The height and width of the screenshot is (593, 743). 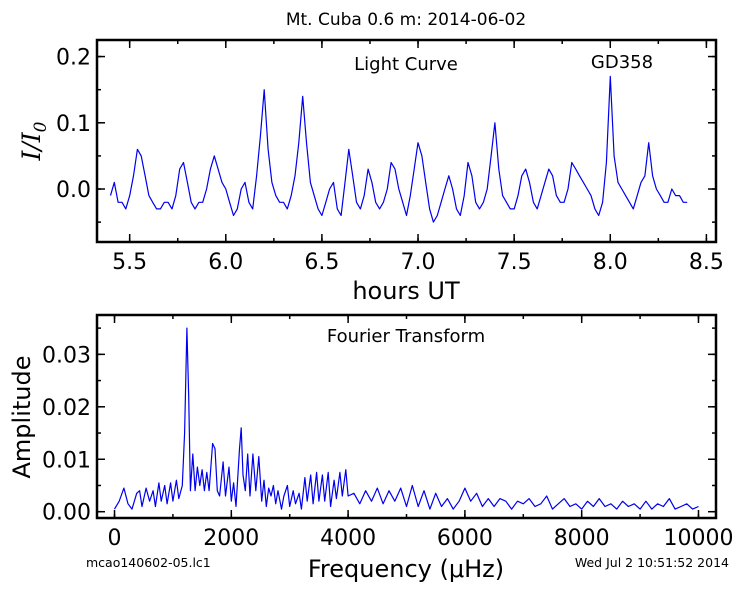 What do you see at coordinates (73, 190) in the screenshot?
I see `light-curve-ytick-label: 0.0` at bounding box center [73, 190].